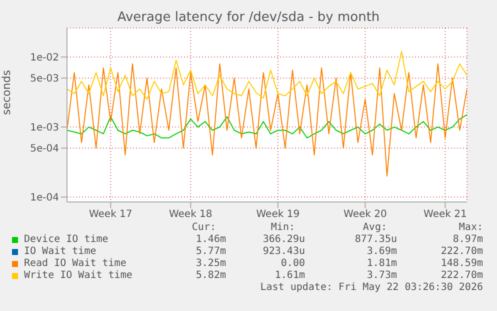 The height and width of the screenshot is (311, 497). Describe the element at coordinates (381, 264) in the screenshot. I see `text: 1.81m` at that location.